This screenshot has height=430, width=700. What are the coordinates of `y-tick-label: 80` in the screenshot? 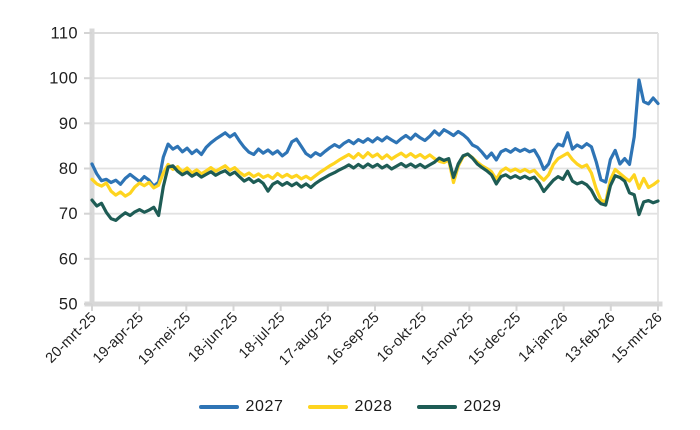 It's located at (68, 169).